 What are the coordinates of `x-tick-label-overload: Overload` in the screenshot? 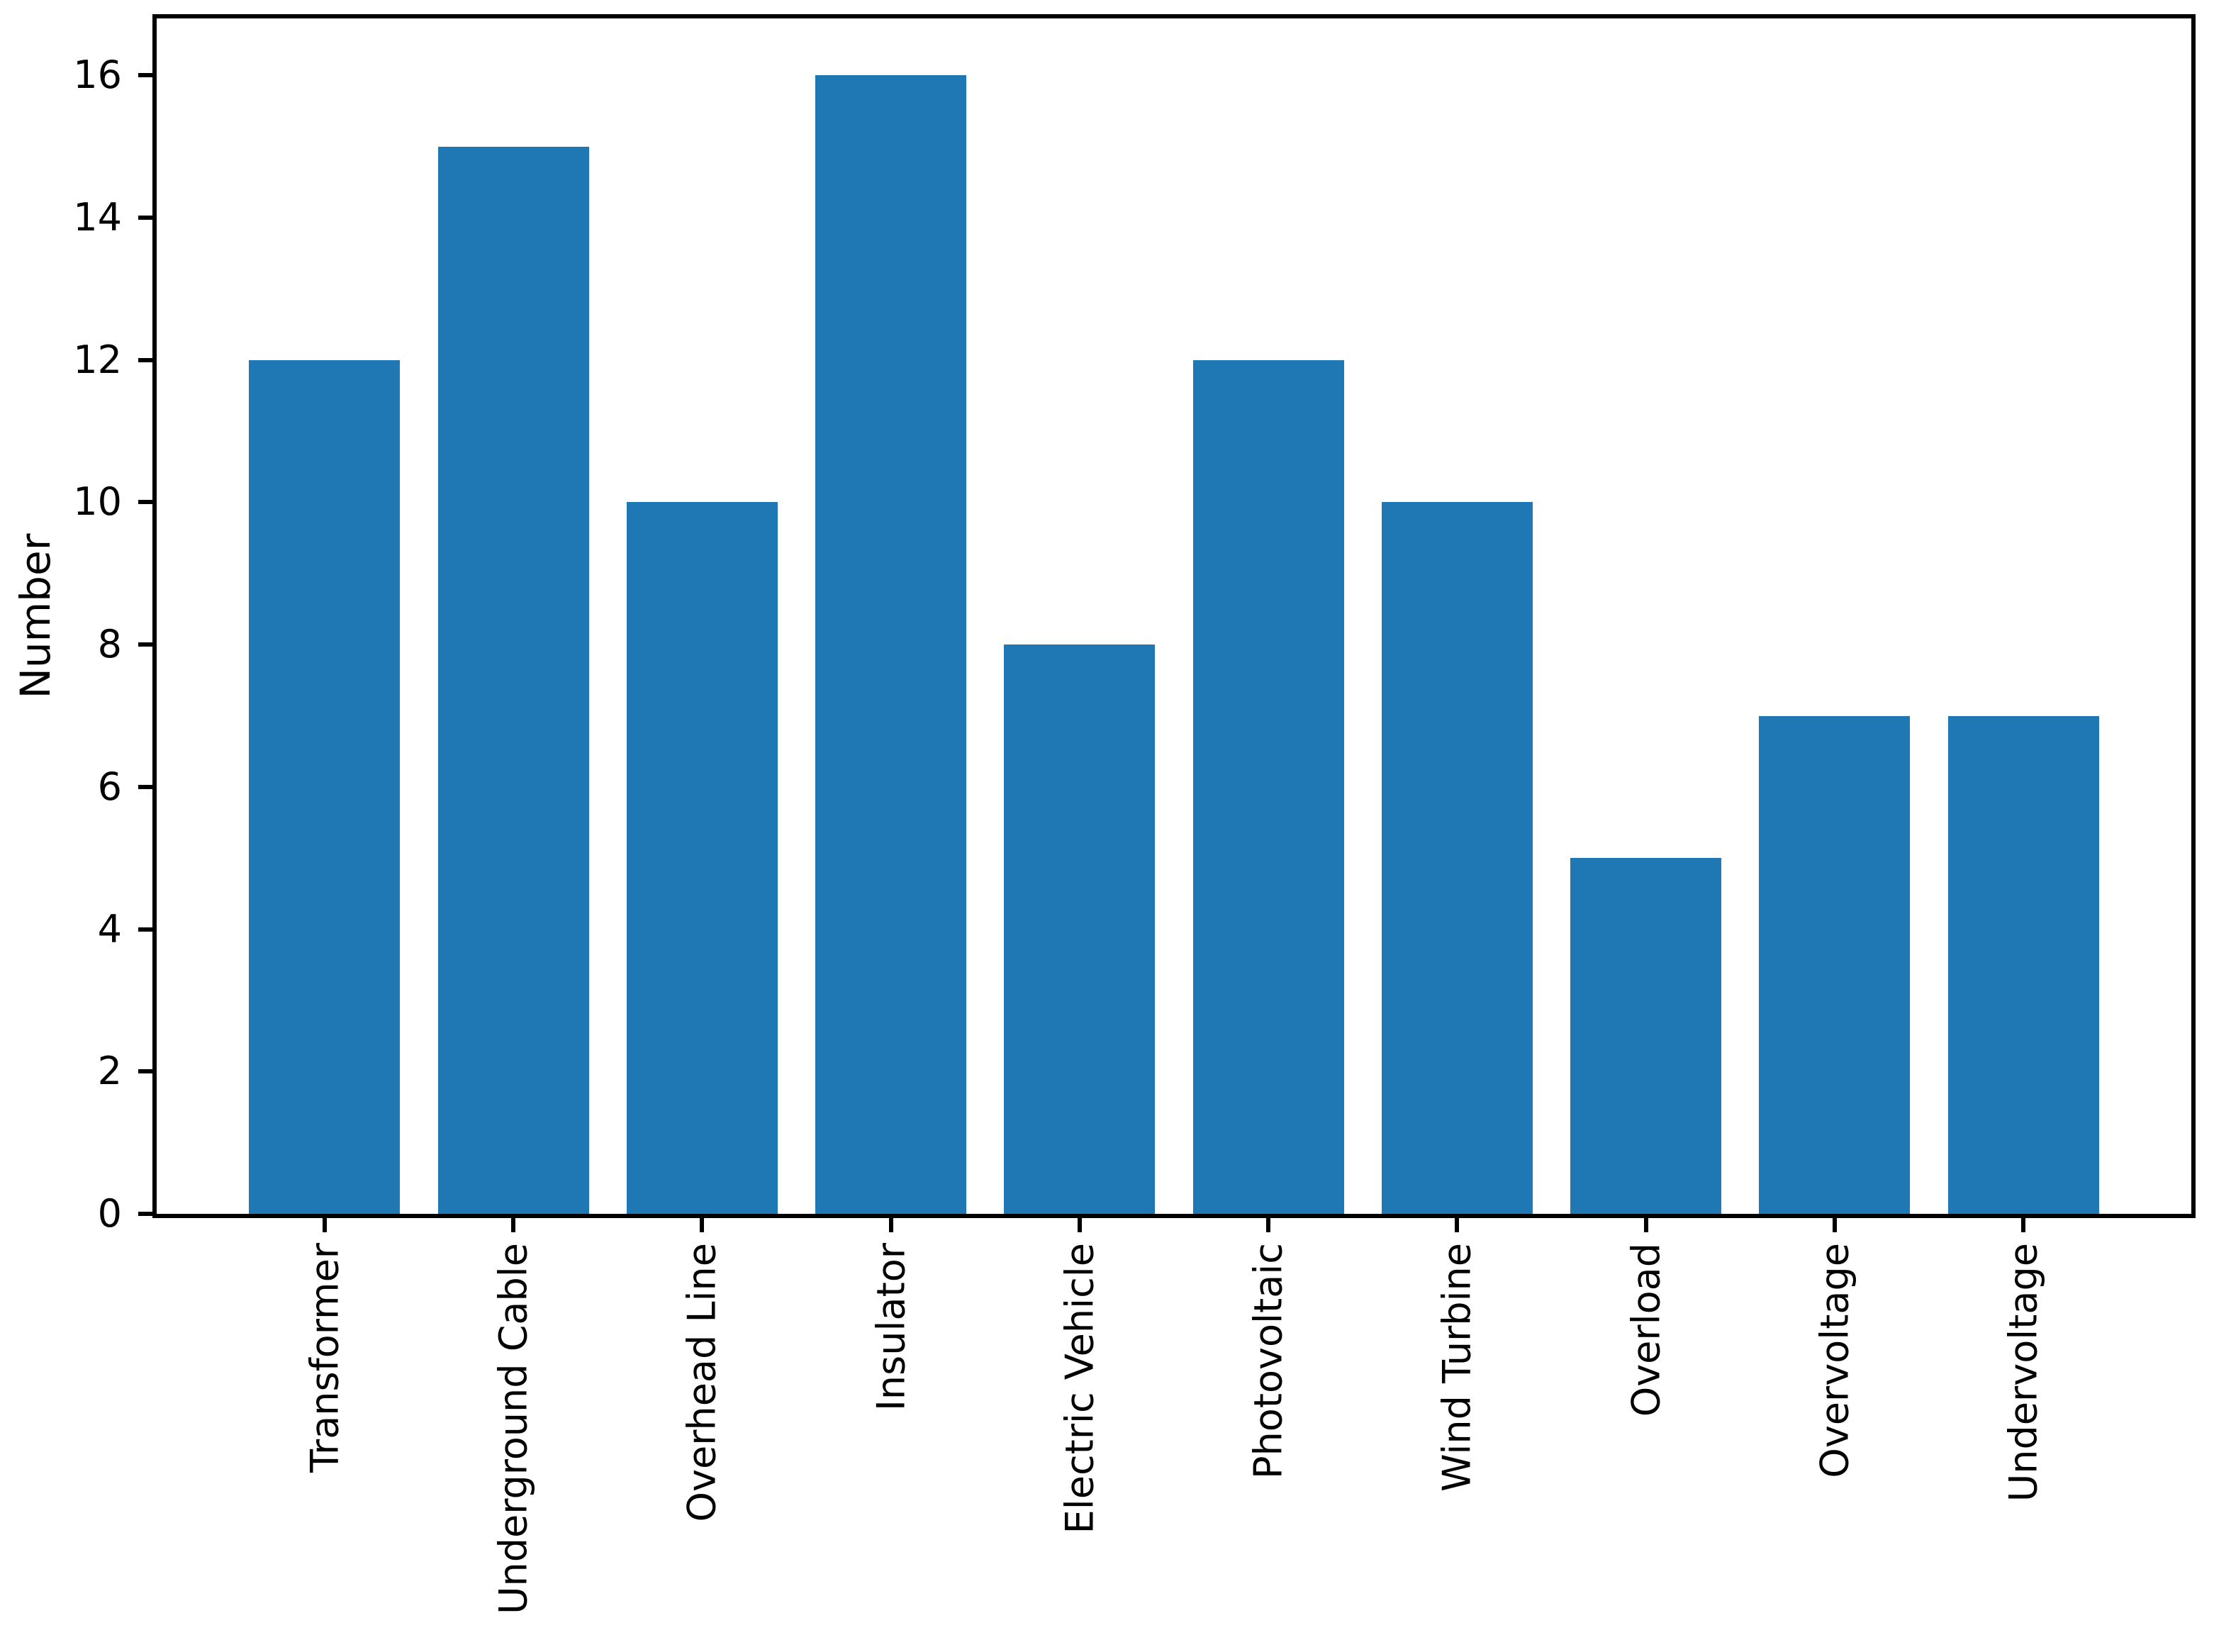 It's located at (1646, 1330).